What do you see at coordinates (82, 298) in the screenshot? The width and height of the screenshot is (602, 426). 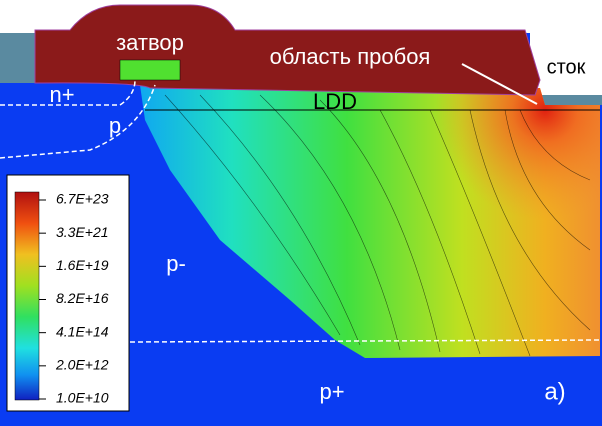 I see `colorbar-label: 8.2E+16` at bounding box center [82, 298].